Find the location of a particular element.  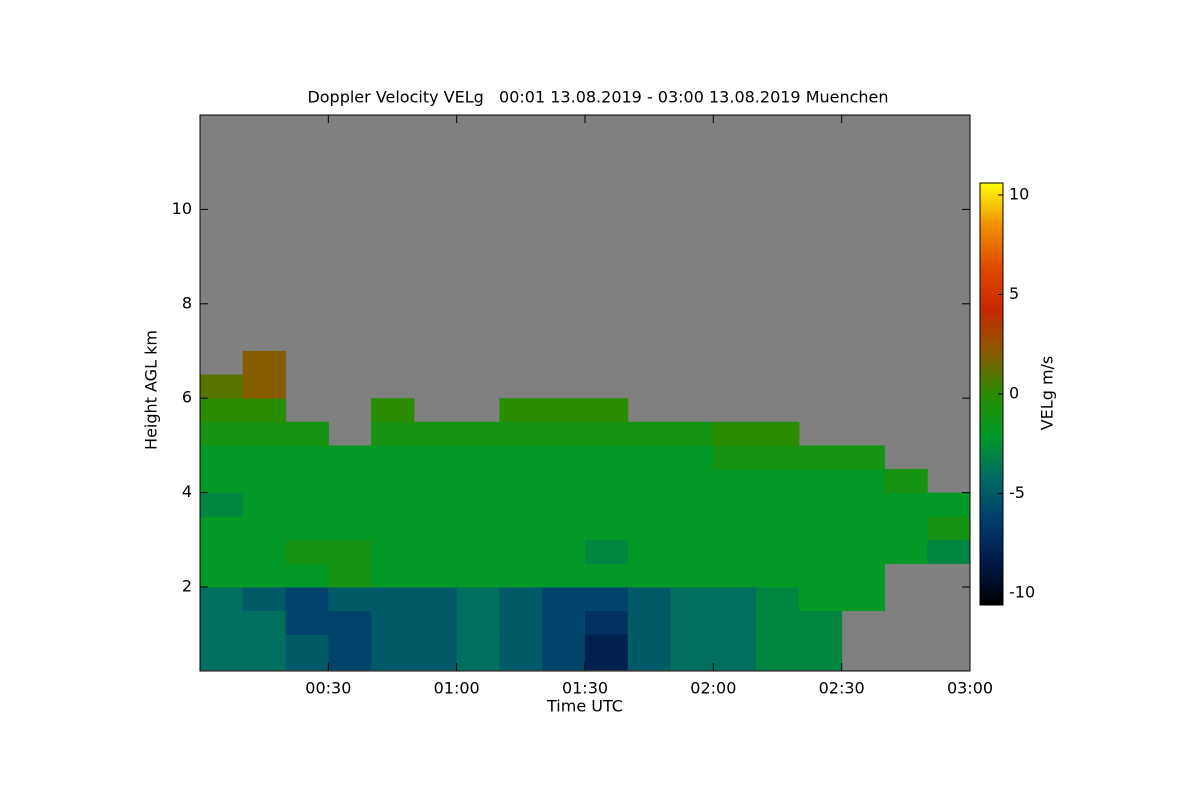

y-tick-label: 10 is located at coordinates (182, 208).